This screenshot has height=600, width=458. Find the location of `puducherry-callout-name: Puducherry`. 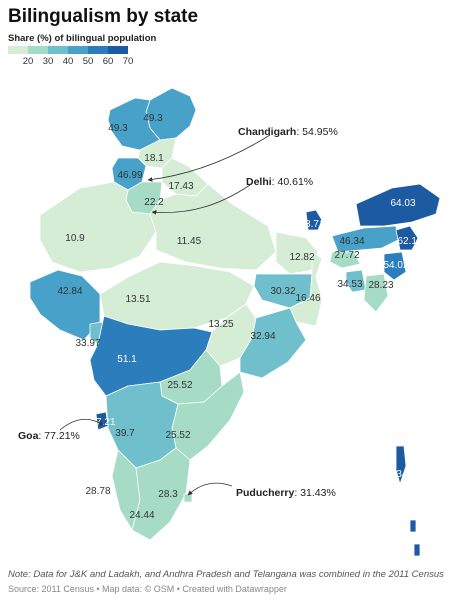

puducherry-callout-name: Puducherry is located at coordinates (265, 493).